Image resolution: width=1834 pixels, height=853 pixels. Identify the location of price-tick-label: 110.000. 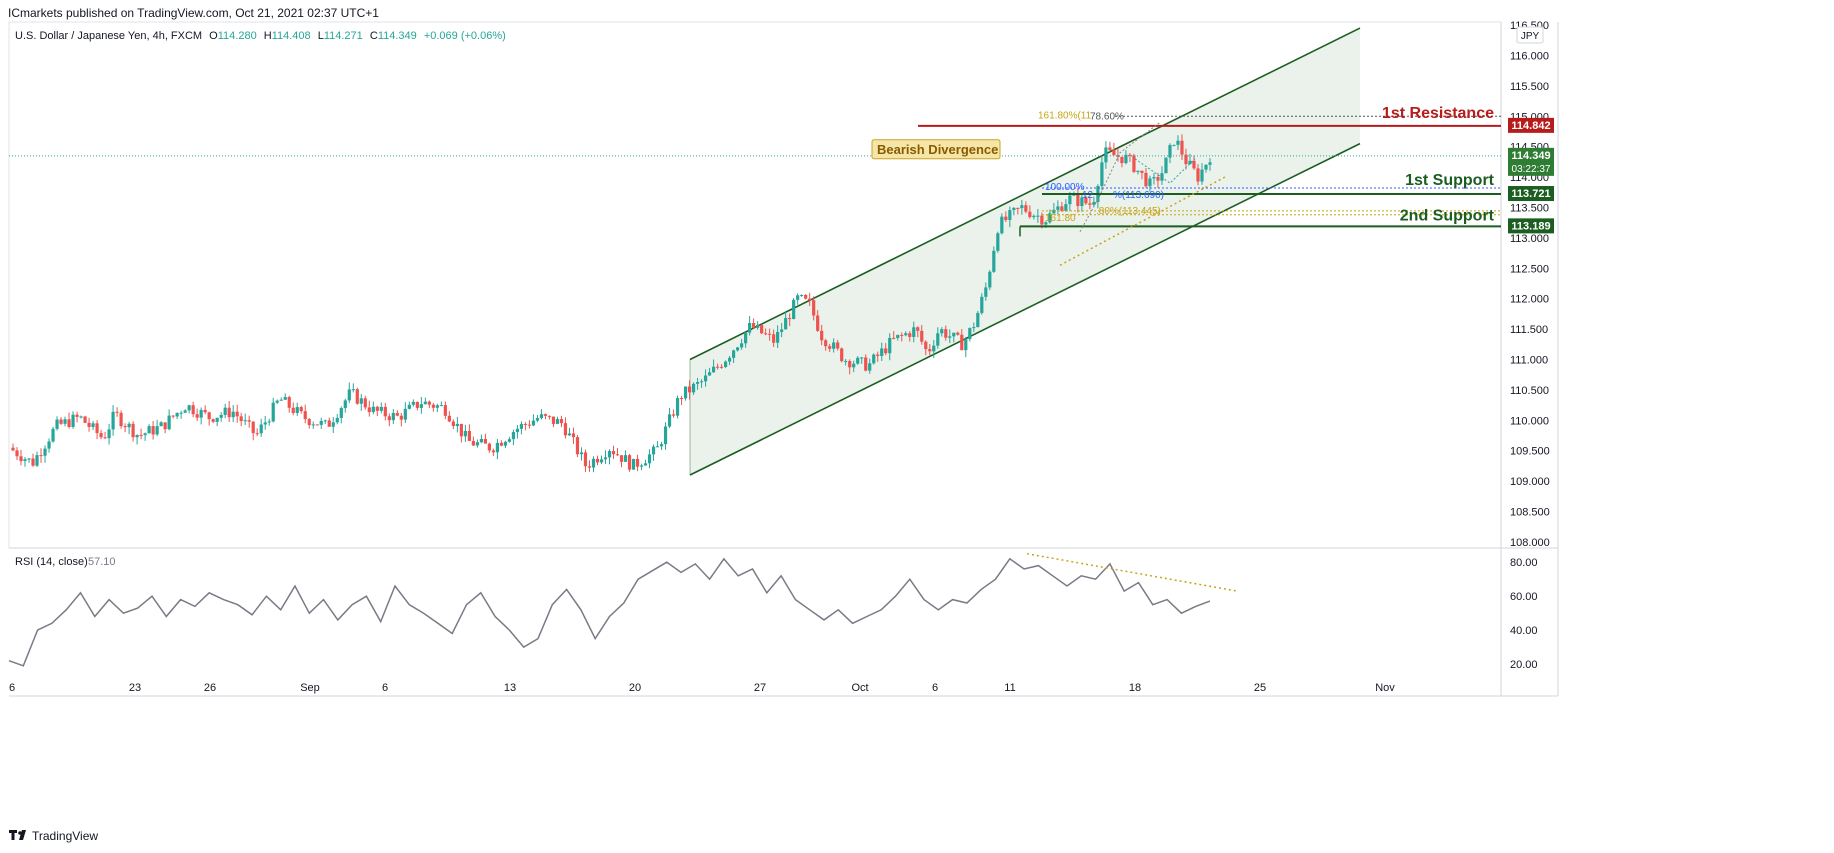
(1529, 421).